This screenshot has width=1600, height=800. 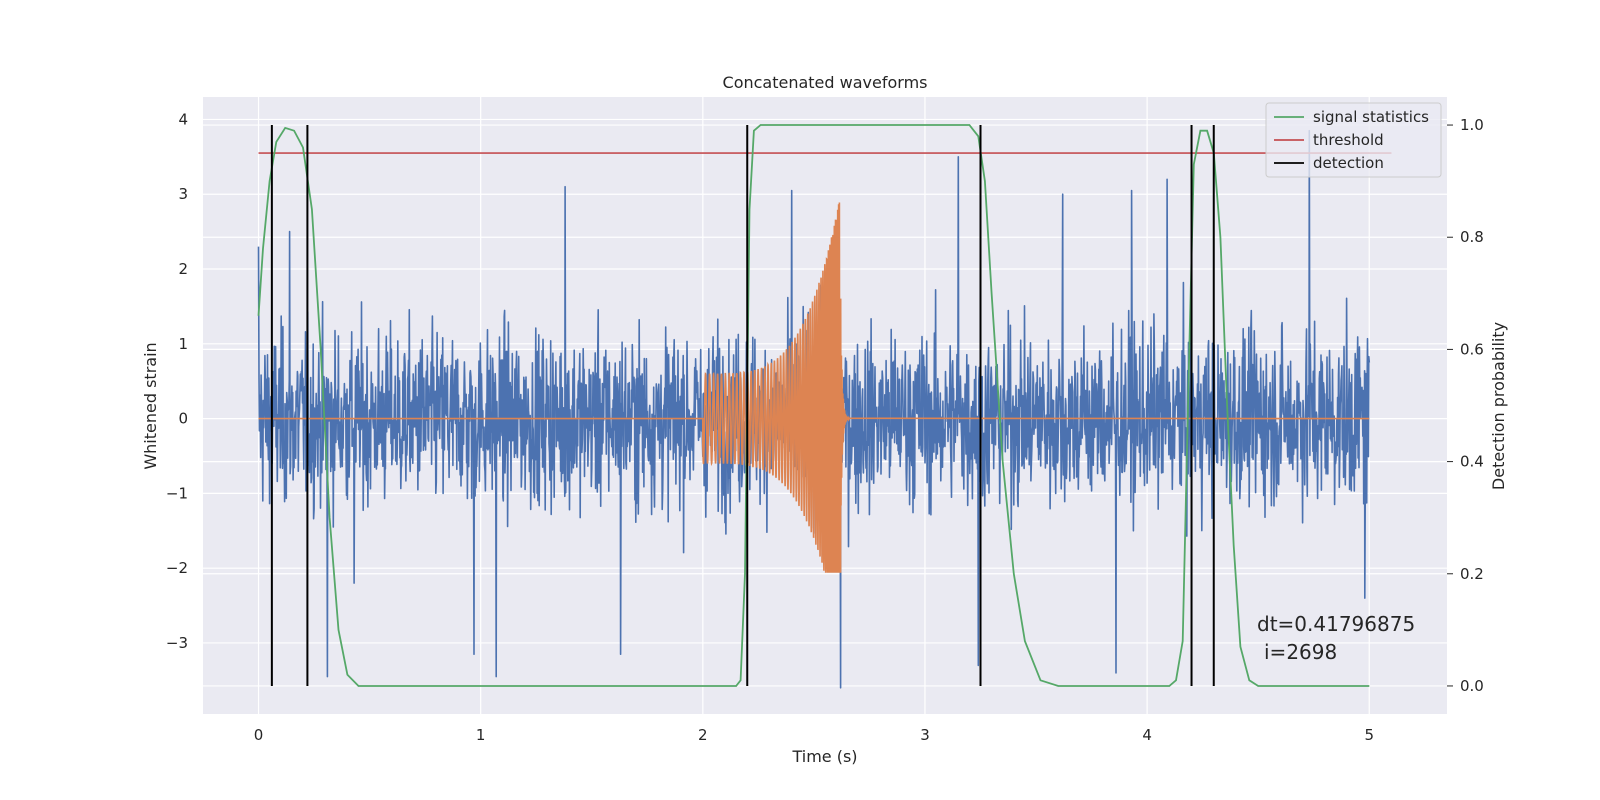 I want to click on y2-tick-label-2: 0.6, so click(x=1472, y=349).